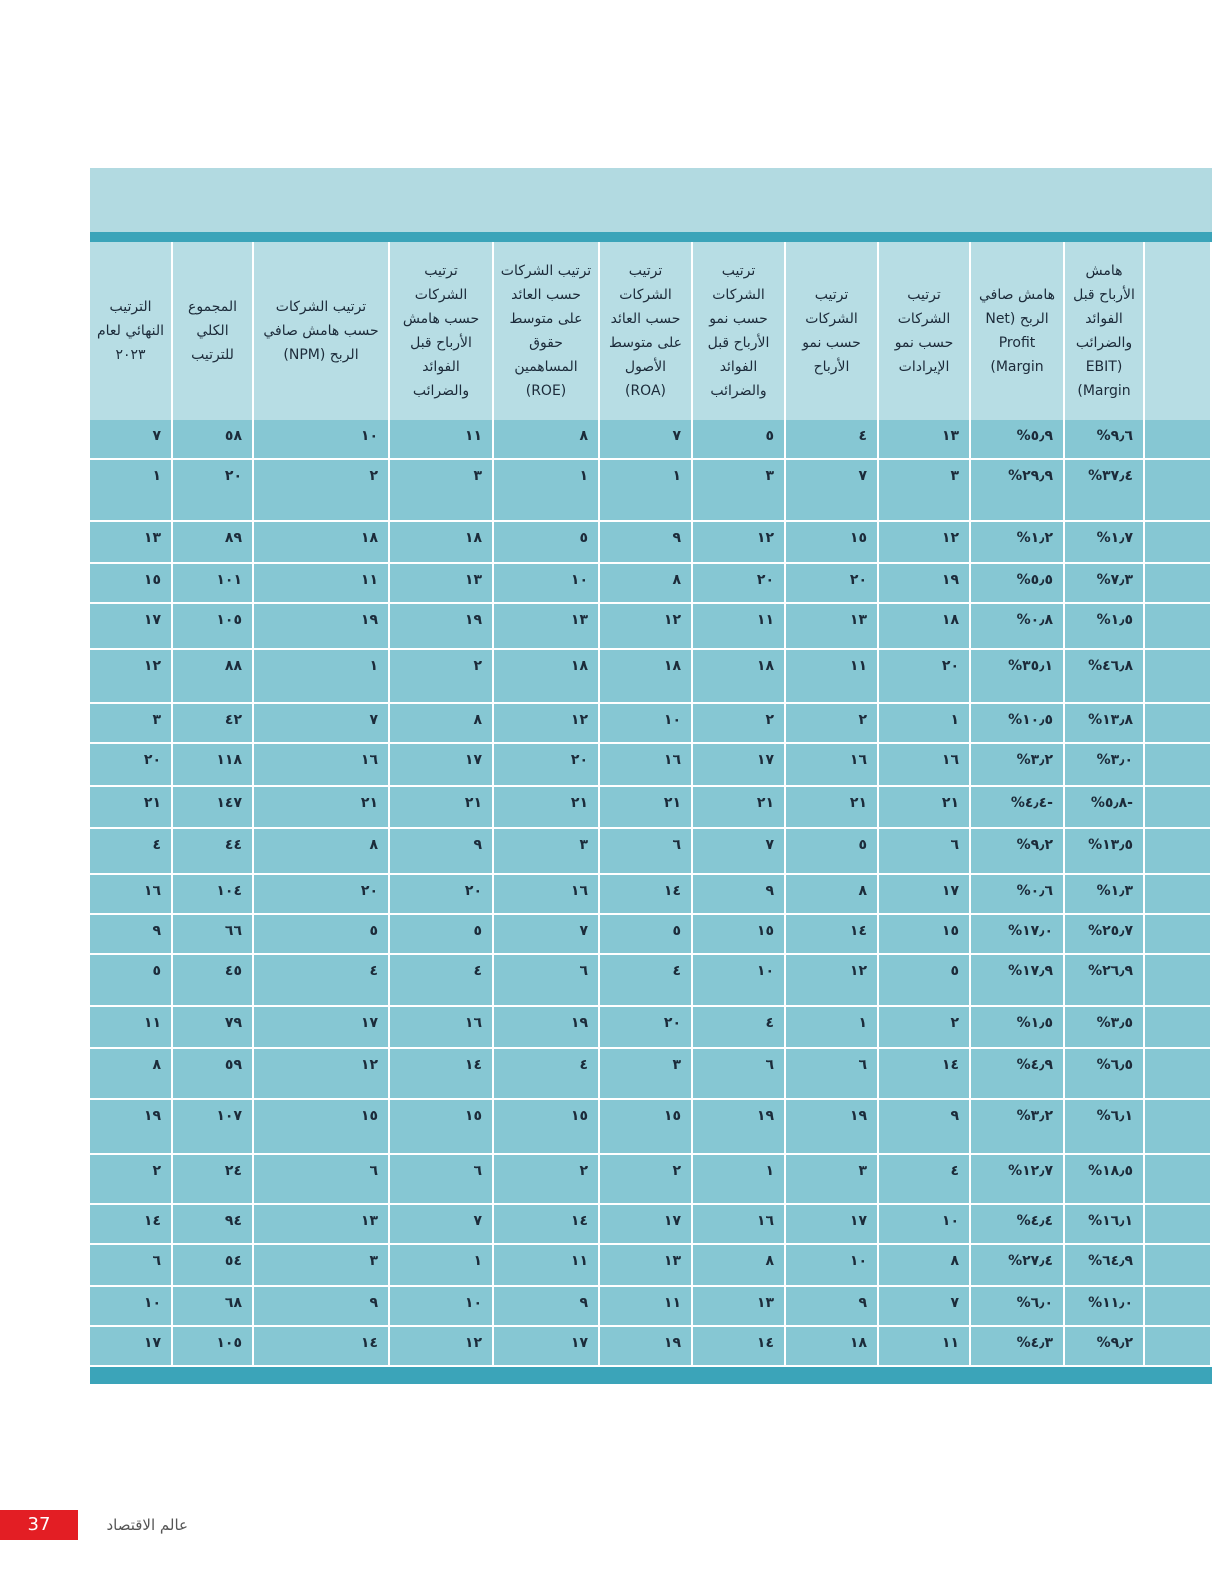  What do you see at coordinates (369, 1065) in the screenshot?
I see `cell-text: ١٢` at bounding box center [369, 1065].